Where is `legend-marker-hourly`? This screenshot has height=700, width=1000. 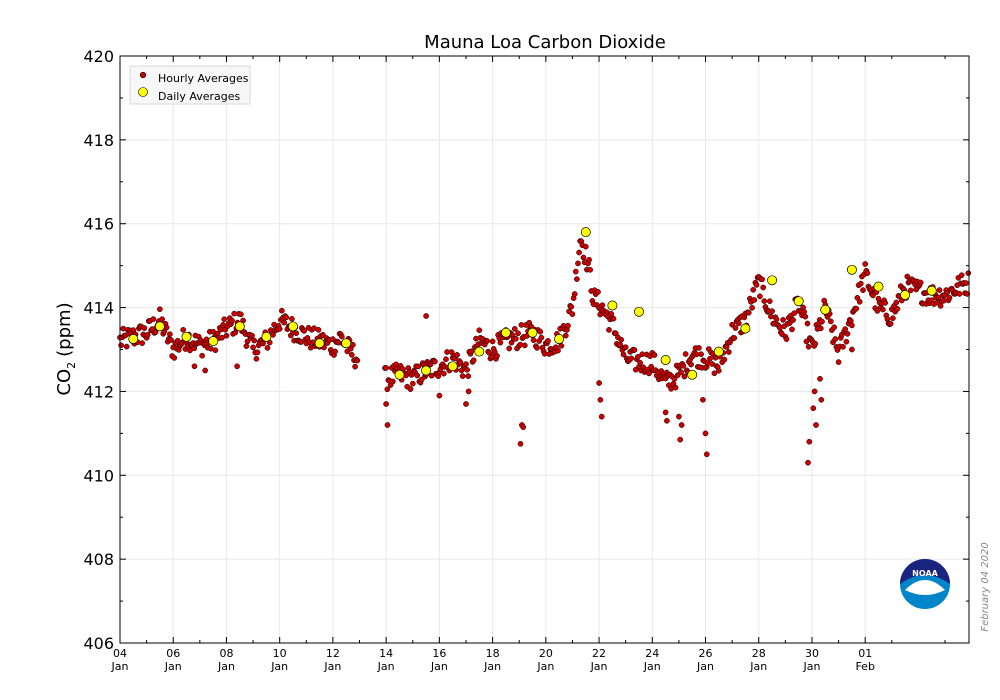
legend-marker-hourly is located at coordinates (143, 75).